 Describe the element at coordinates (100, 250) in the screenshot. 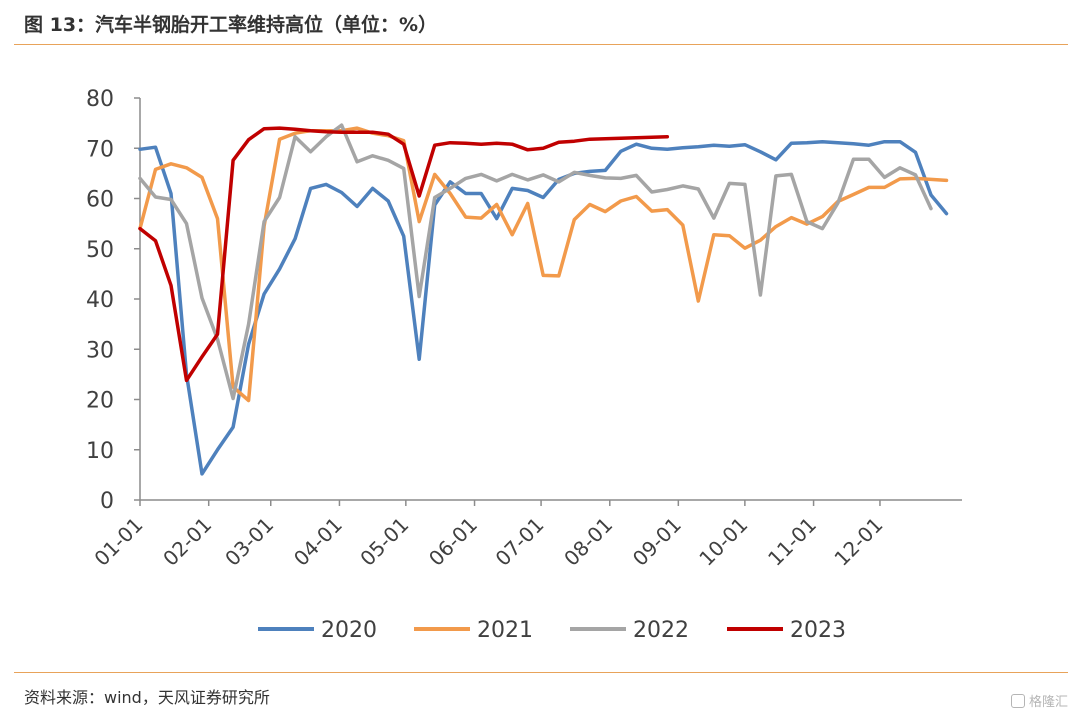

I see `y-tick-label: 50` at that location.